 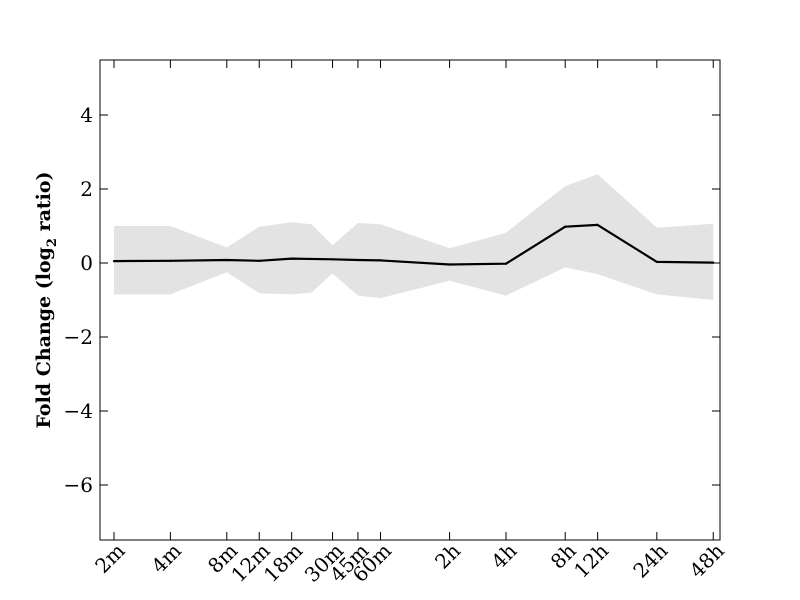 I want to click on y-tick-label: −2, so click(x=78, y=337).